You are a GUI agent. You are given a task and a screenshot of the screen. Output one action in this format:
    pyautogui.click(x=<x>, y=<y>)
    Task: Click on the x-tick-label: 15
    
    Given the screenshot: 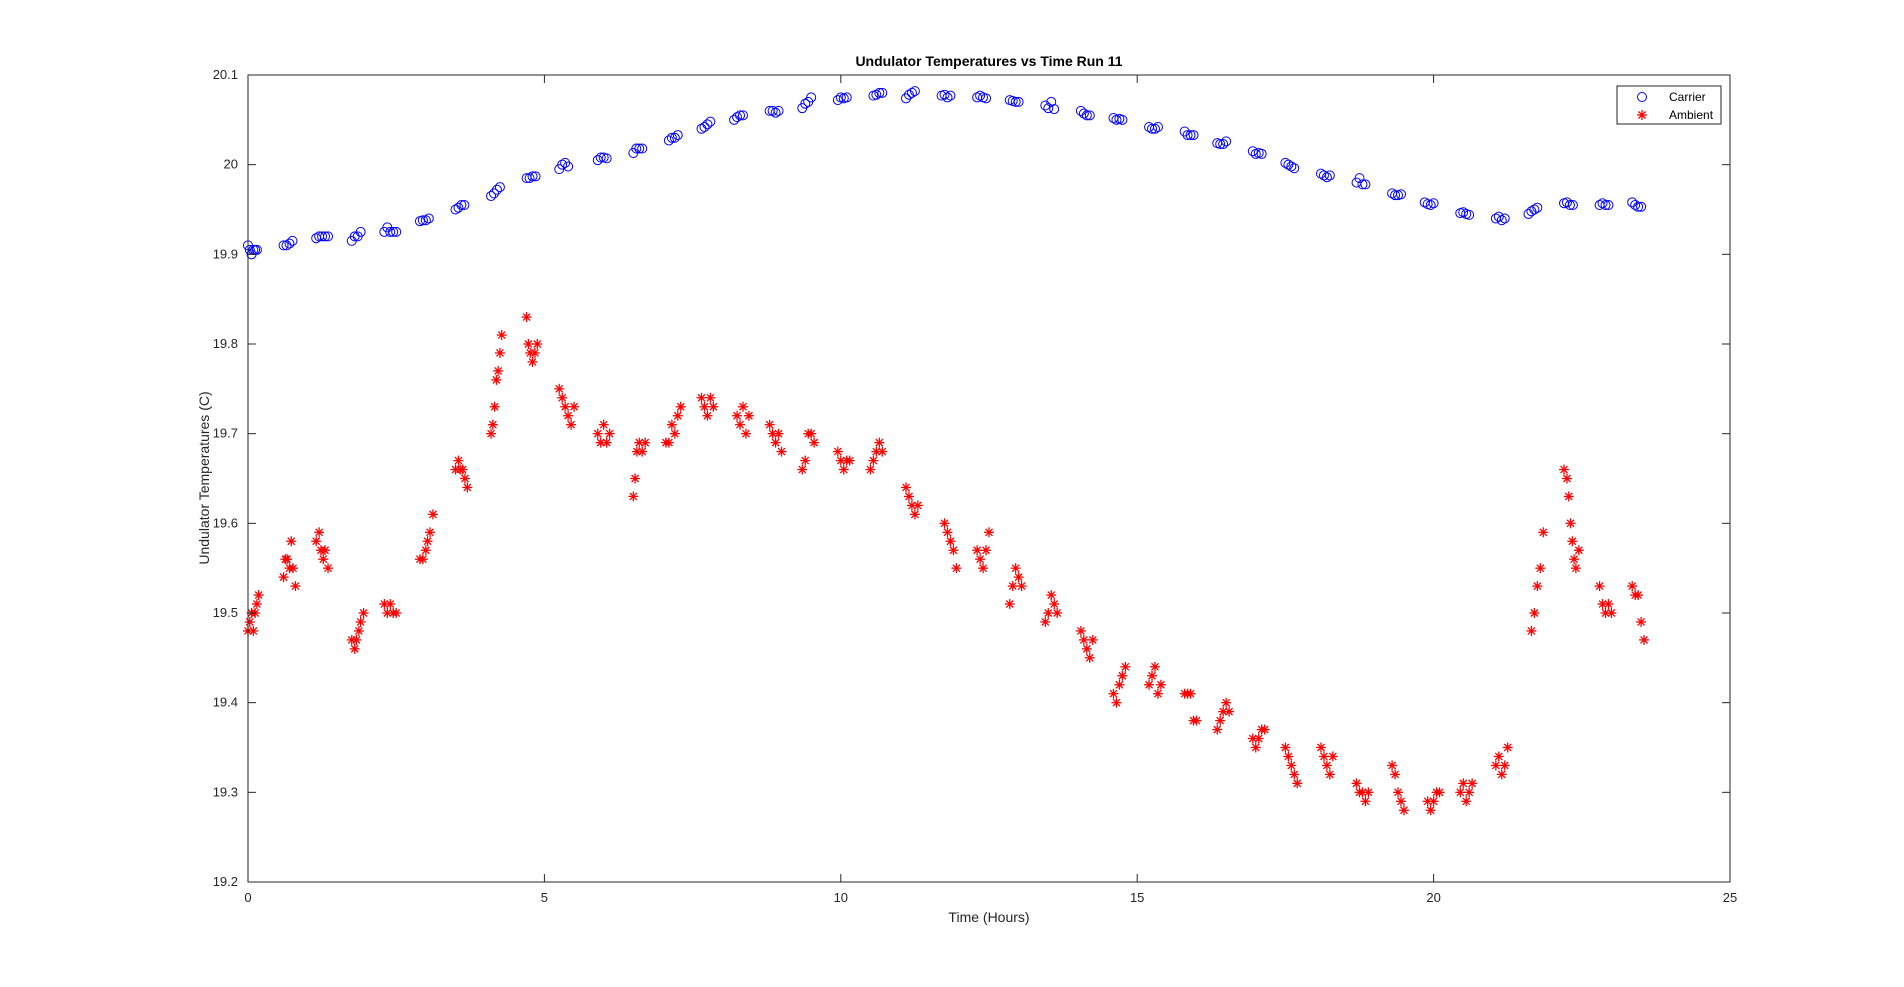 What is the action you would take?
    pyautogui.click(x=1137, y=897)
    